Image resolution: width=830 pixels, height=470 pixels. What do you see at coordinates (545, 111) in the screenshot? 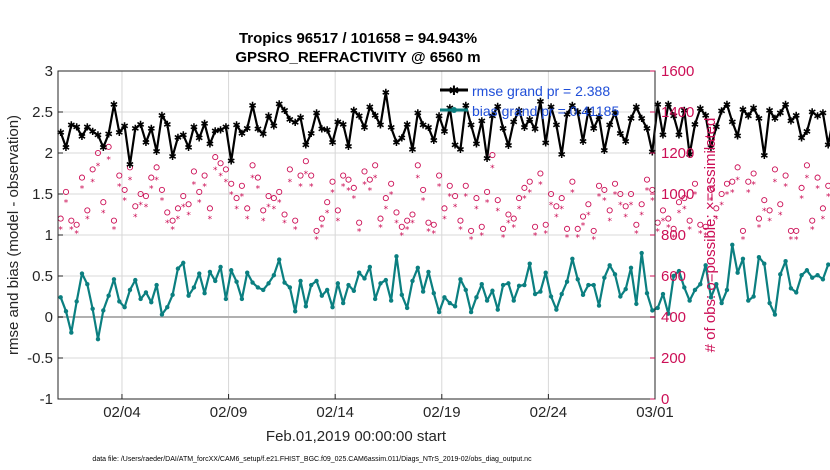
I see `legend-bias-label: bias grand pr = 0.41185` at bounding box center [545, 111].